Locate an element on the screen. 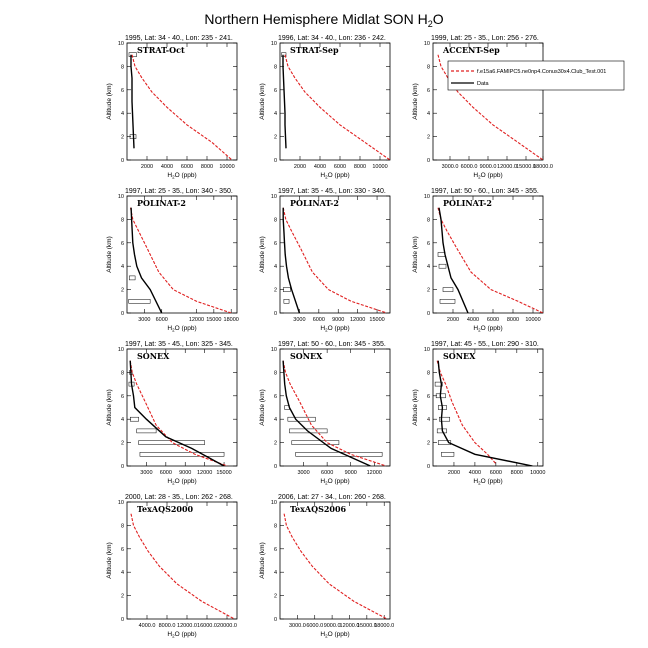 This screenshot has height=648, width=648. campaign-label: SONEX is located at coordinates (459, 356).